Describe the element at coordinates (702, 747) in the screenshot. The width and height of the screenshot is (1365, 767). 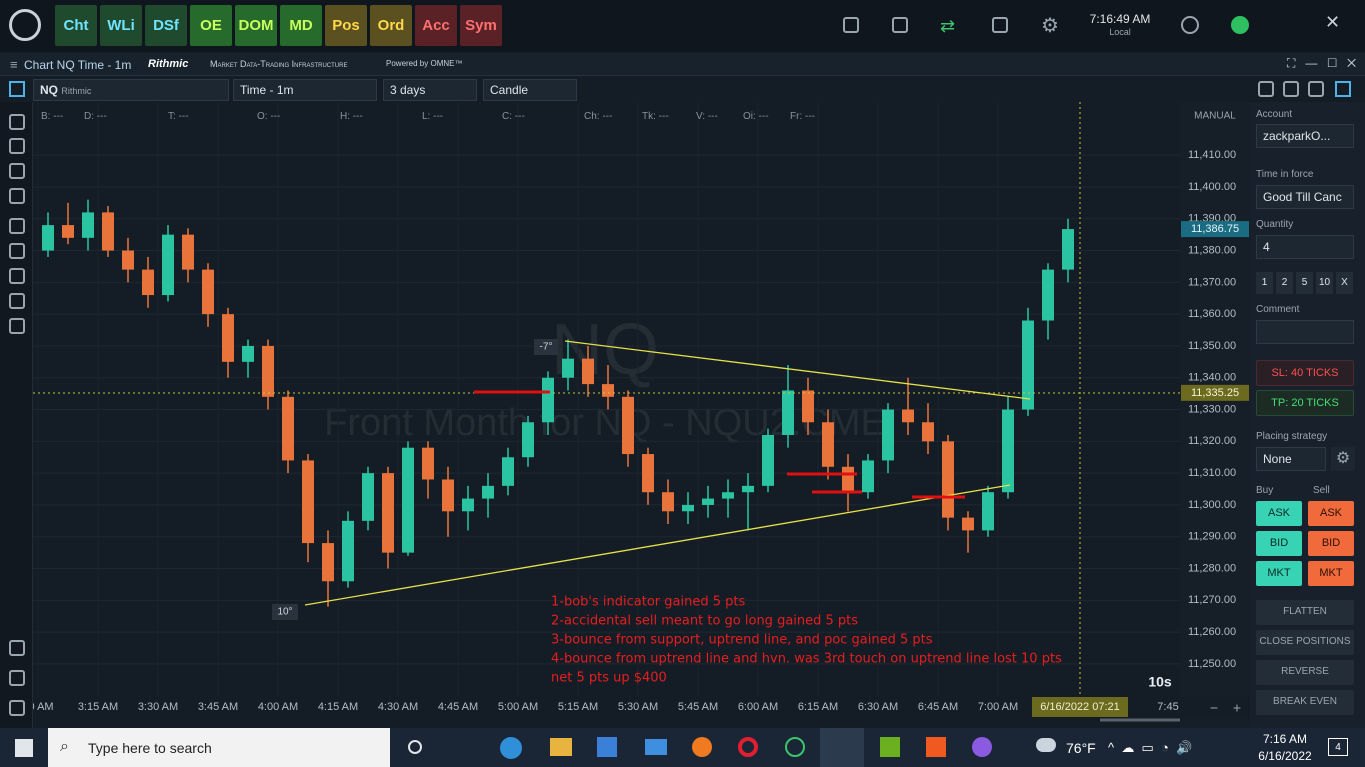
I see `firefox-icon` at that location.